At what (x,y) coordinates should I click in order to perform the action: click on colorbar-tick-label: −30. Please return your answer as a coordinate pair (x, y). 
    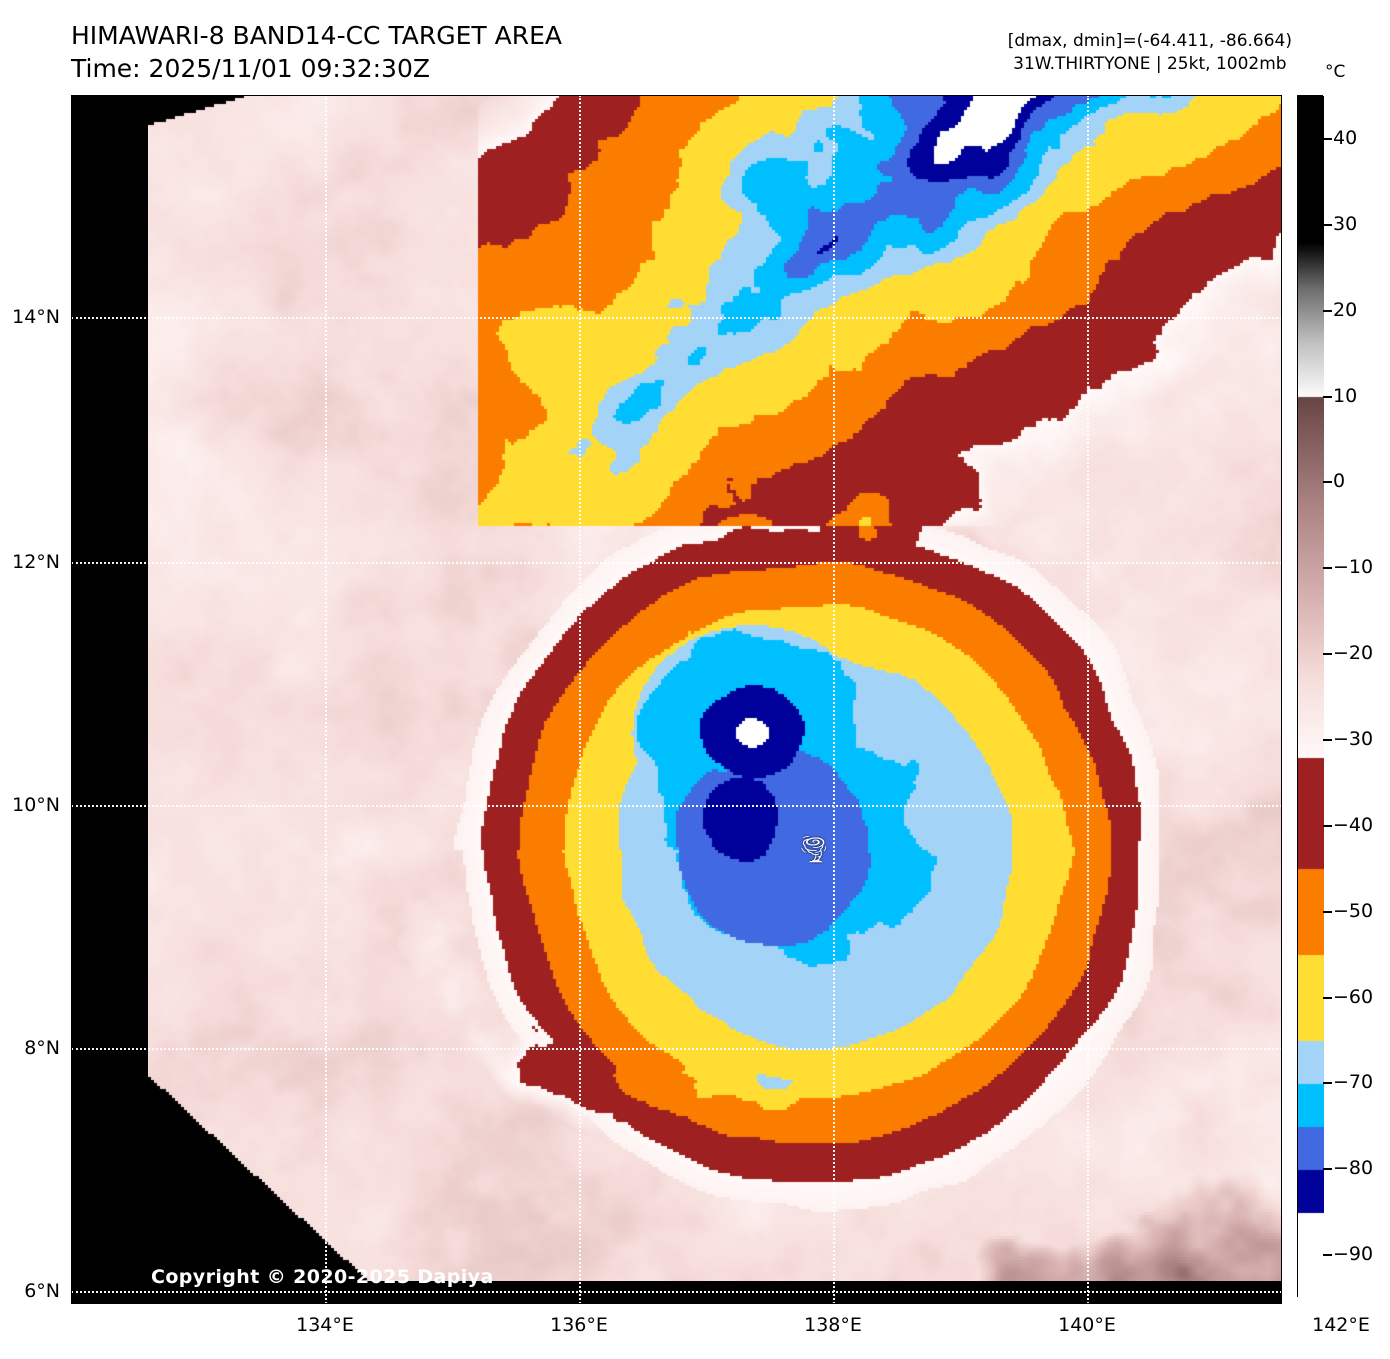
    Looking at the image, I should click on (1353, 738).